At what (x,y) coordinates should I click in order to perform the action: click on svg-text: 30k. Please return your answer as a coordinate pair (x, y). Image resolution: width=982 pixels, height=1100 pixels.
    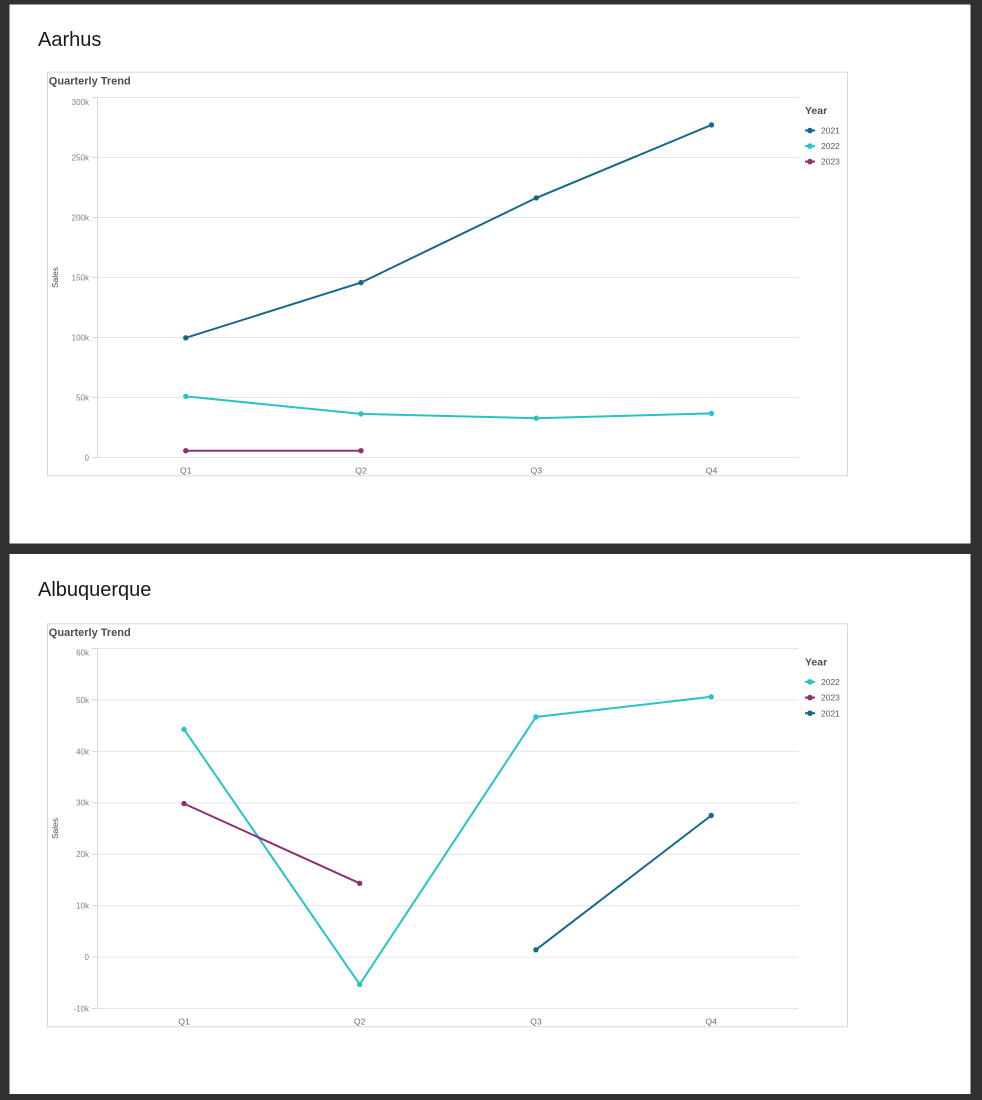
    Looking at the image, I should click on (83, 803).